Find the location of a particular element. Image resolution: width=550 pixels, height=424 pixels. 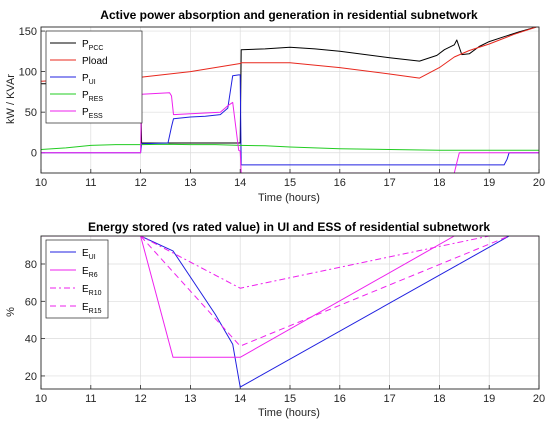

top-xtick-label: 13 is located at coordinates (190, 183).